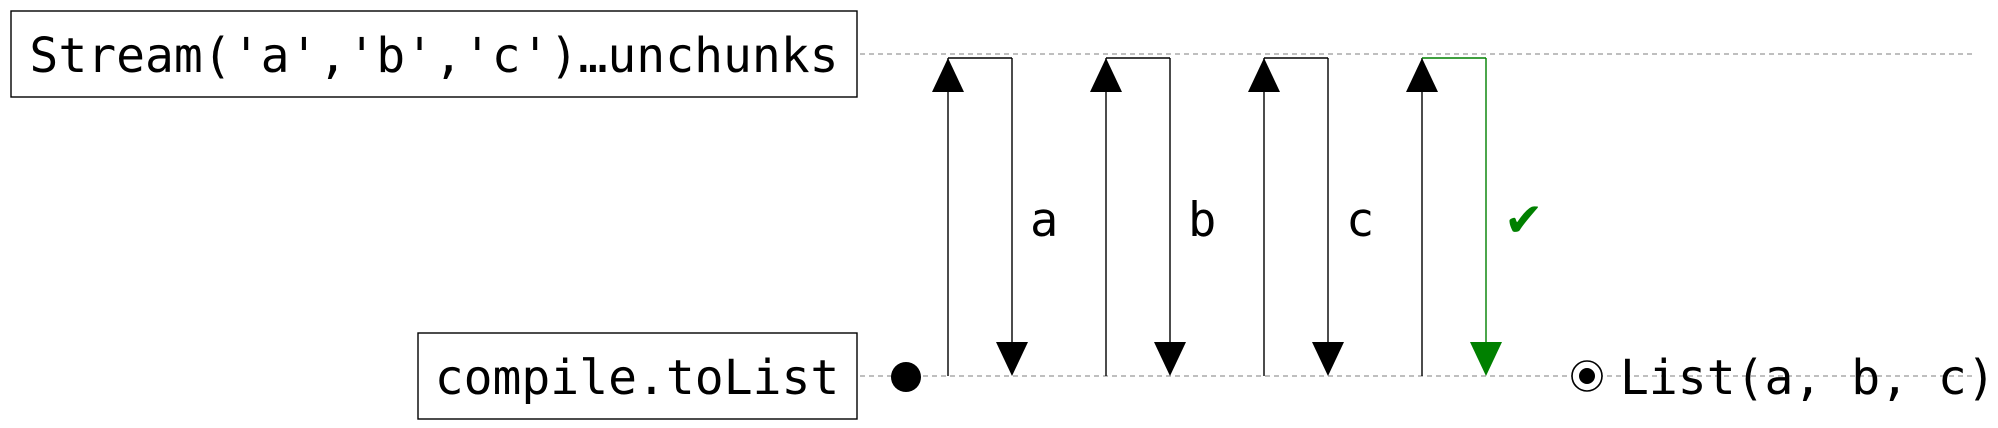 The width and height of the screenshot is (1998, 428). I want to click on element-label: b, so click(1202, 220).